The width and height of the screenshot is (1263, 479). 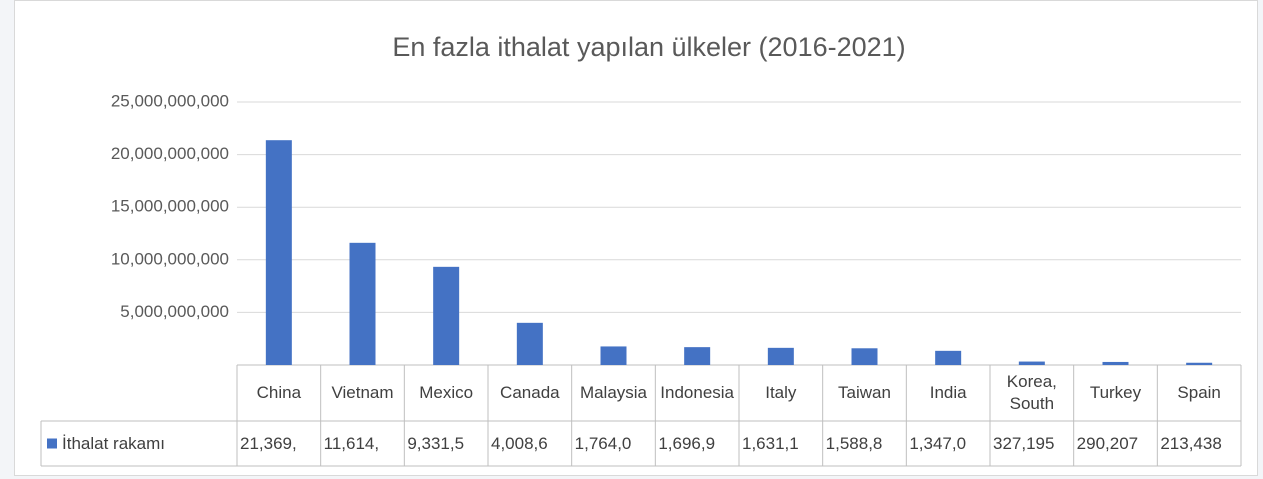 I want to click on legend-label: İthalat rakamı, so click(x=113, y=443).